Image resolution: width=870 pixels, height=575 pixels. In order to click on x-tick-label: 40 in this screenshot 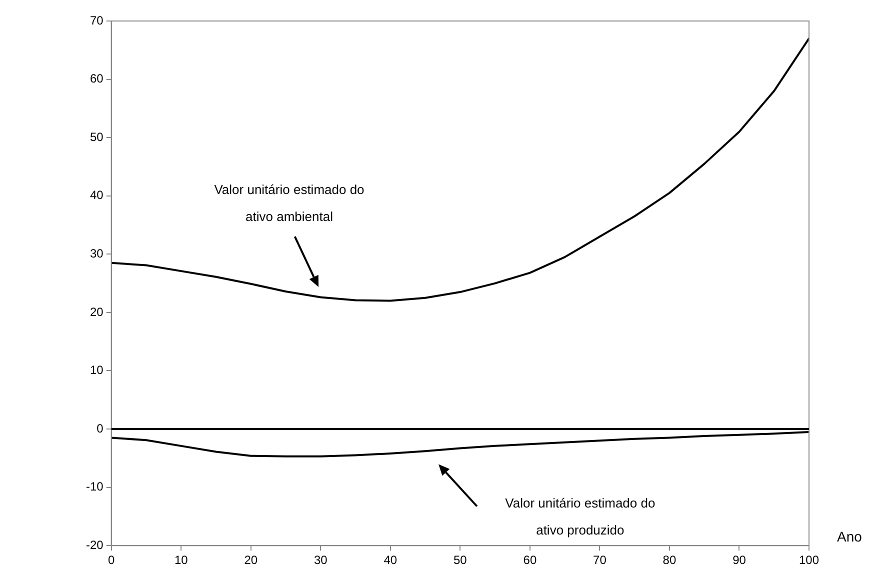, I will do `click(391, 560)`.